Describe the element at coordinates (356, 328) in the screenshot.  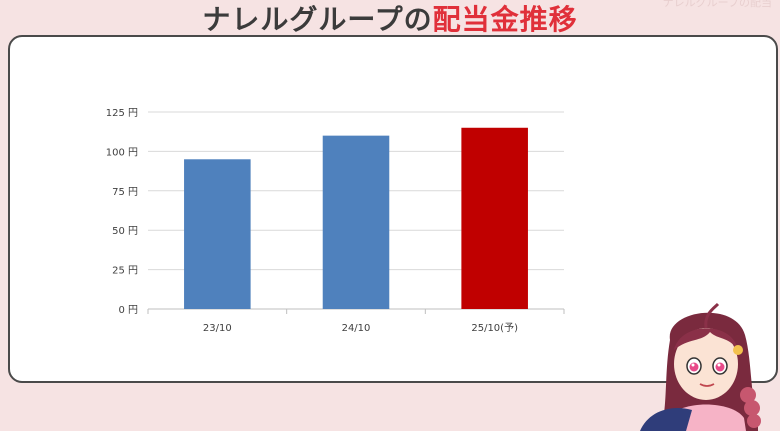
I see `x-tick-label: 24/10` at that location.